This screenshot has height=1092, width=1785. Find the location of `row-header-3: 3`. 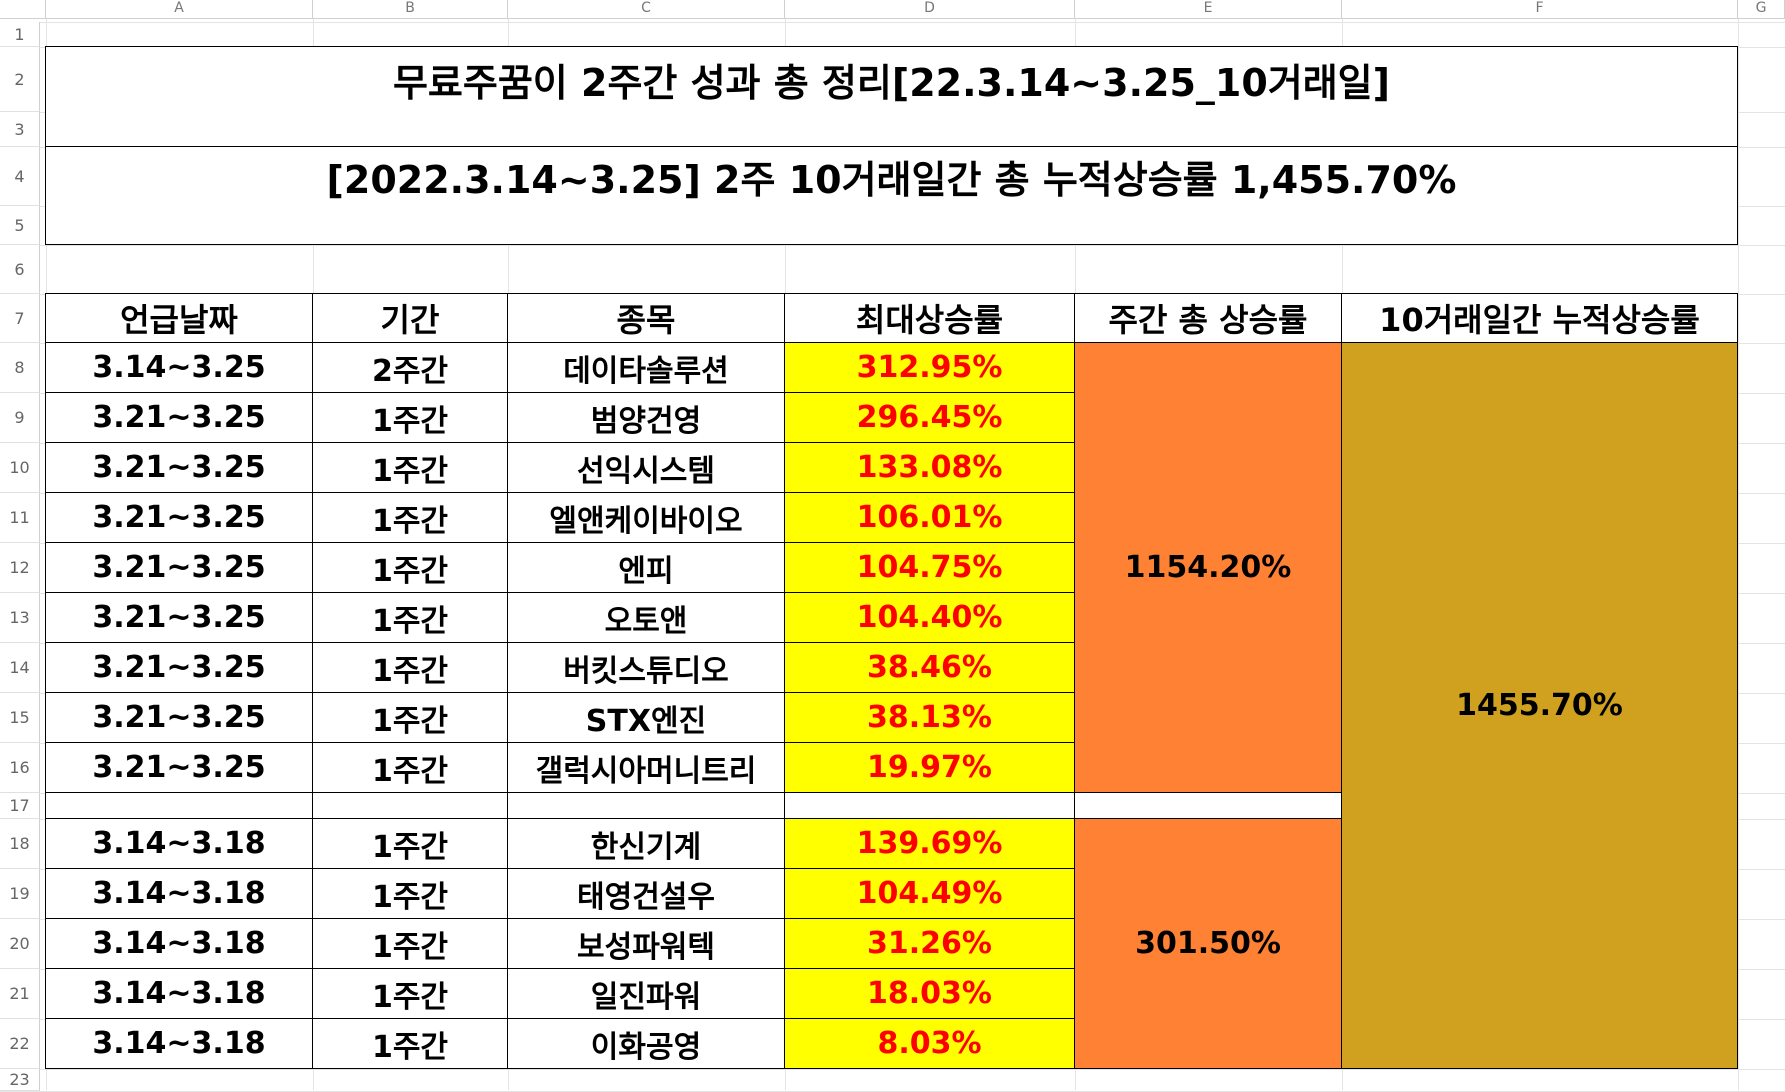

row-header-3: 3 is located at coordinates (20, 129).